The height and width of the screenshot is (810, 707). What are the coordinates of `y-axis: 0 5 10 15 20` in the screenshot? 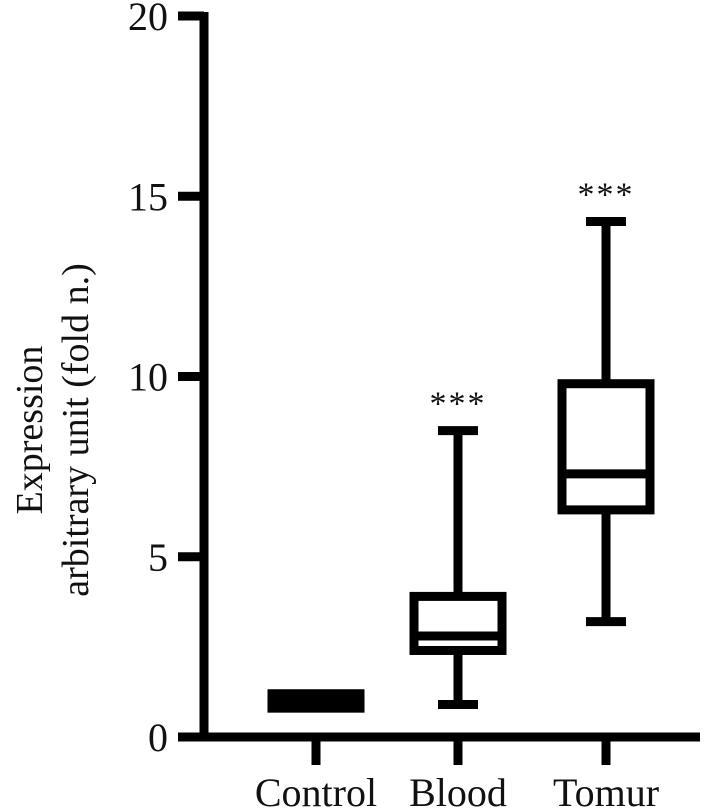 It's located at (168, 380).